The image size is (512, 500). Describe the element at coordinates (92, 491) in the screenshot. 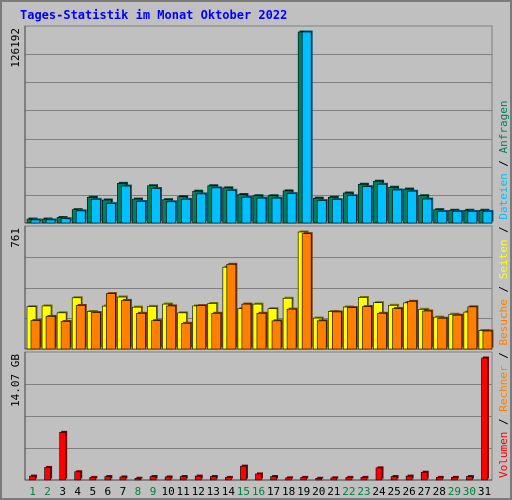

I see `x-tick-day-5: 5` at that location.